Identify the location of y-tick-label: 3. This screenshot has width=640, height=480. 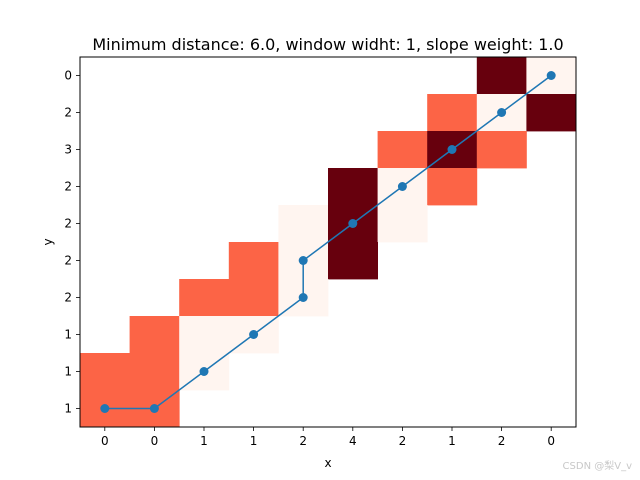
(68, 150).